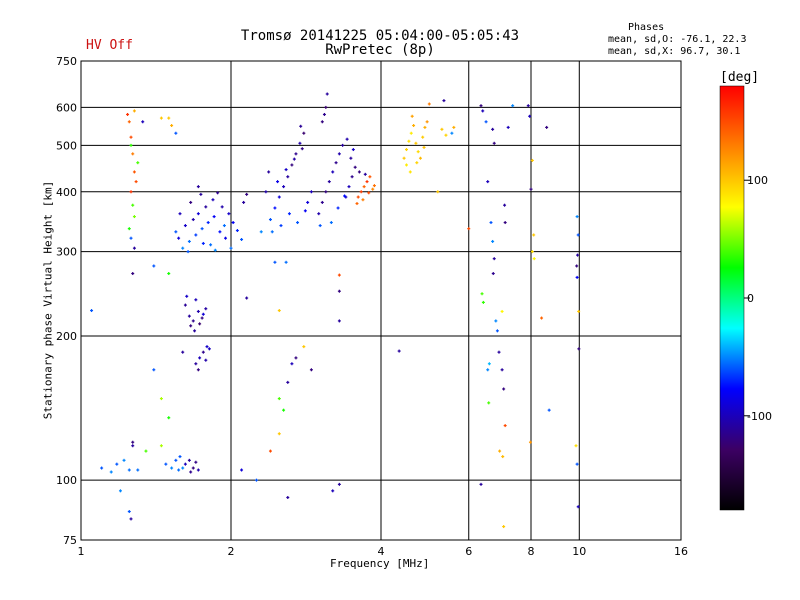  What do you see at coordinates (109, 45) in the screenshot?
I see `status-label: HV Off` at bounding box center [109, 45].